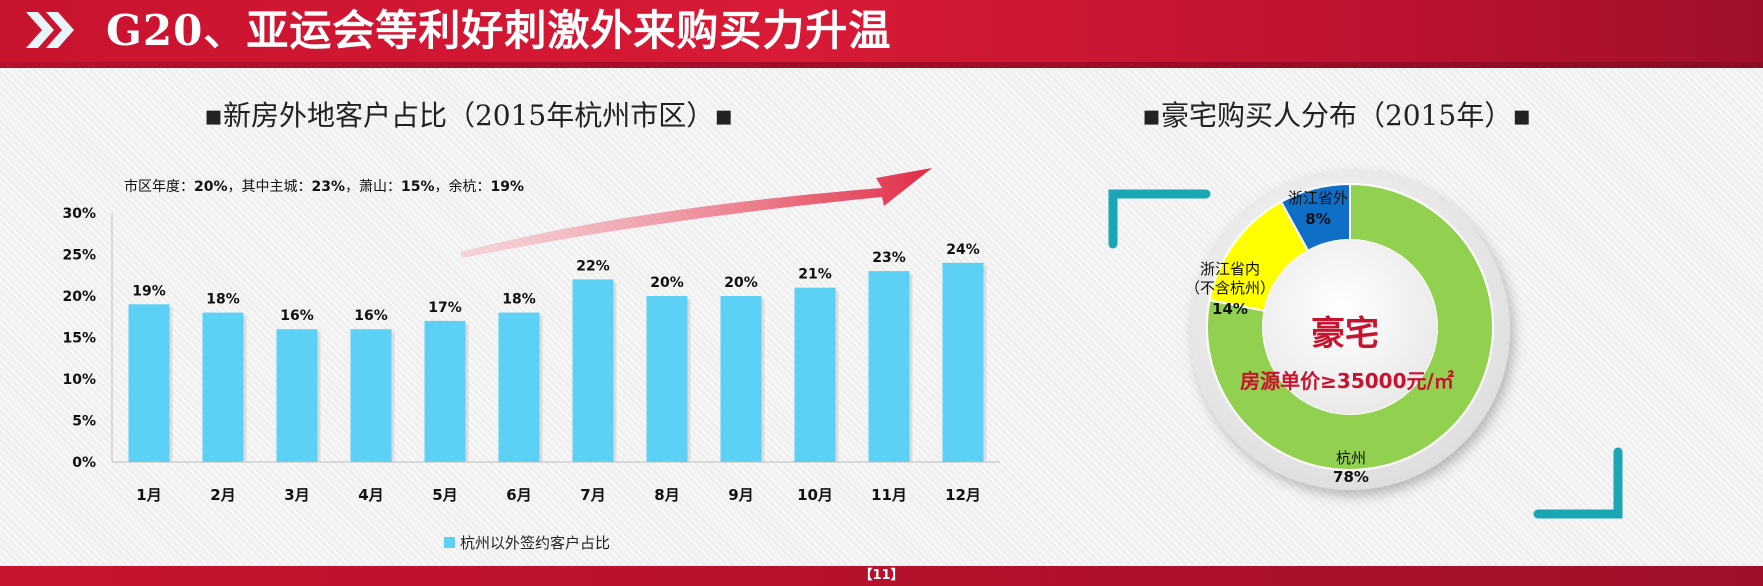 The image size is (1763, 586). I want to click on slice-pct-label: 14%, so click(1230, 309).